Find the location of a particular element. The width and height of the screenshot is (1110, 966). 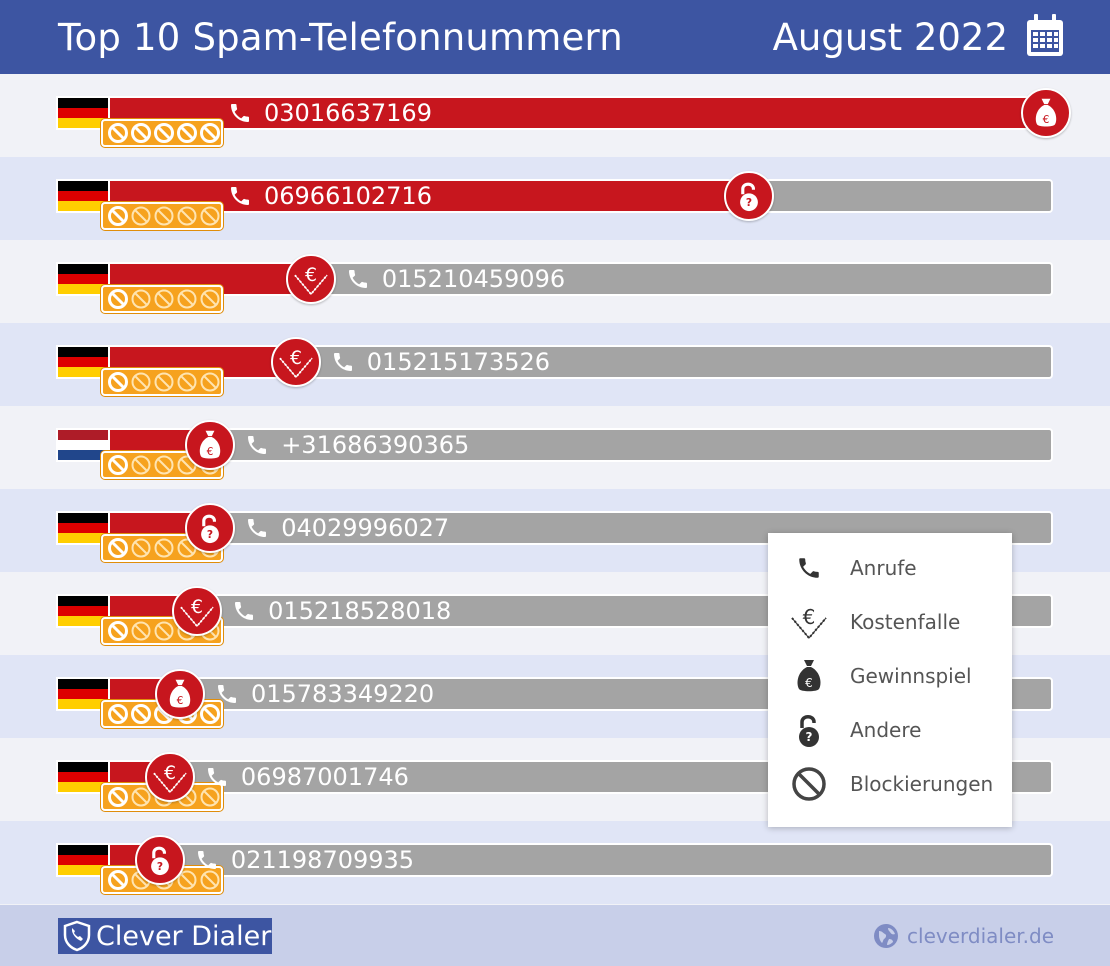

calendar-icon is located at coordinates (1045, 35).